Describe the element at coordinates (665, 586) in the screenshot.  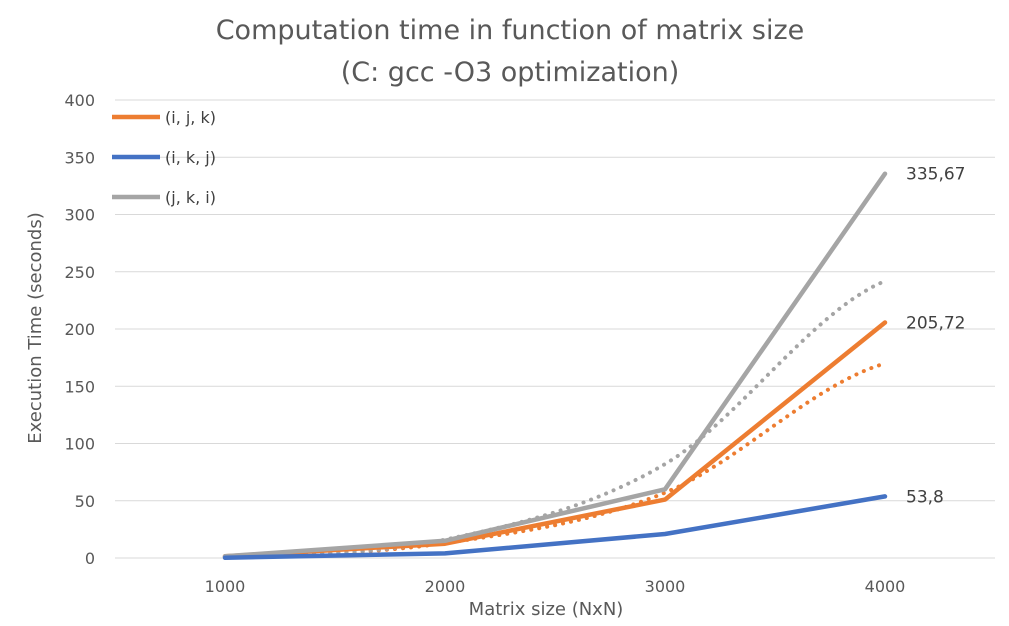
I see `x-tick-label: 3000` at that location.